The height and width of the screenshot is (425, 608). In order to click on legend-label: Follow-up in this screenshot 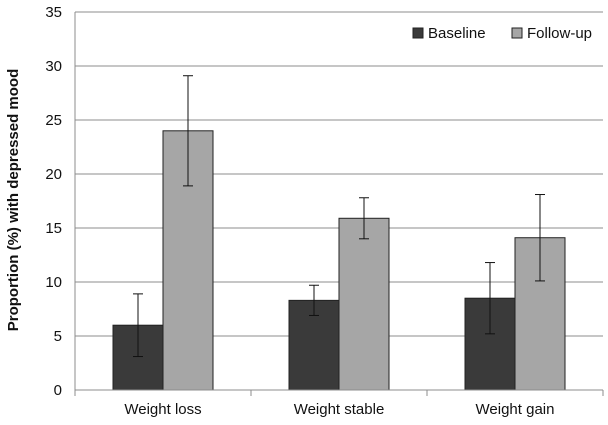, I will do `click(559, 33)`.